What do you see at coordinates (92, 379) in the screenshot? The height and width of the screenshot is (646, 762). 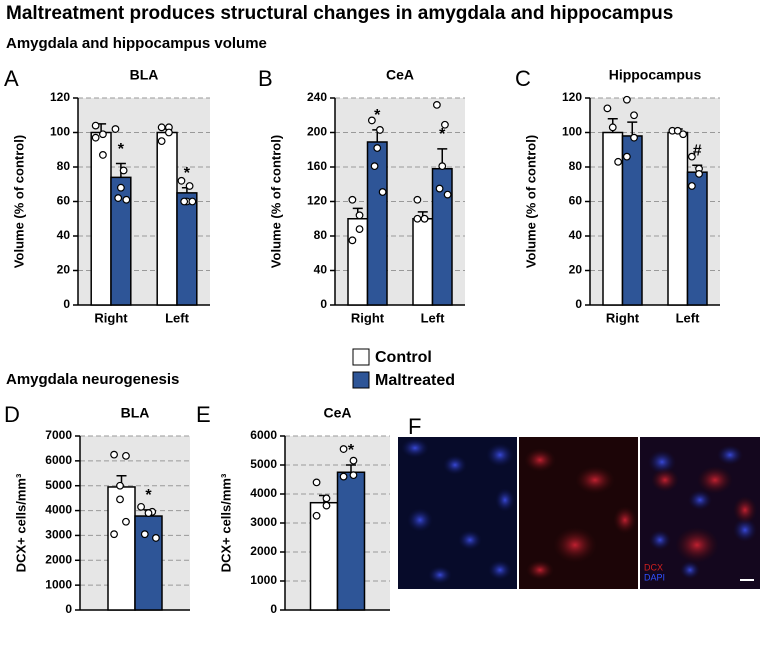 I see `section-title: Amygdala neurogenesis` at bounding box center [92, 379].